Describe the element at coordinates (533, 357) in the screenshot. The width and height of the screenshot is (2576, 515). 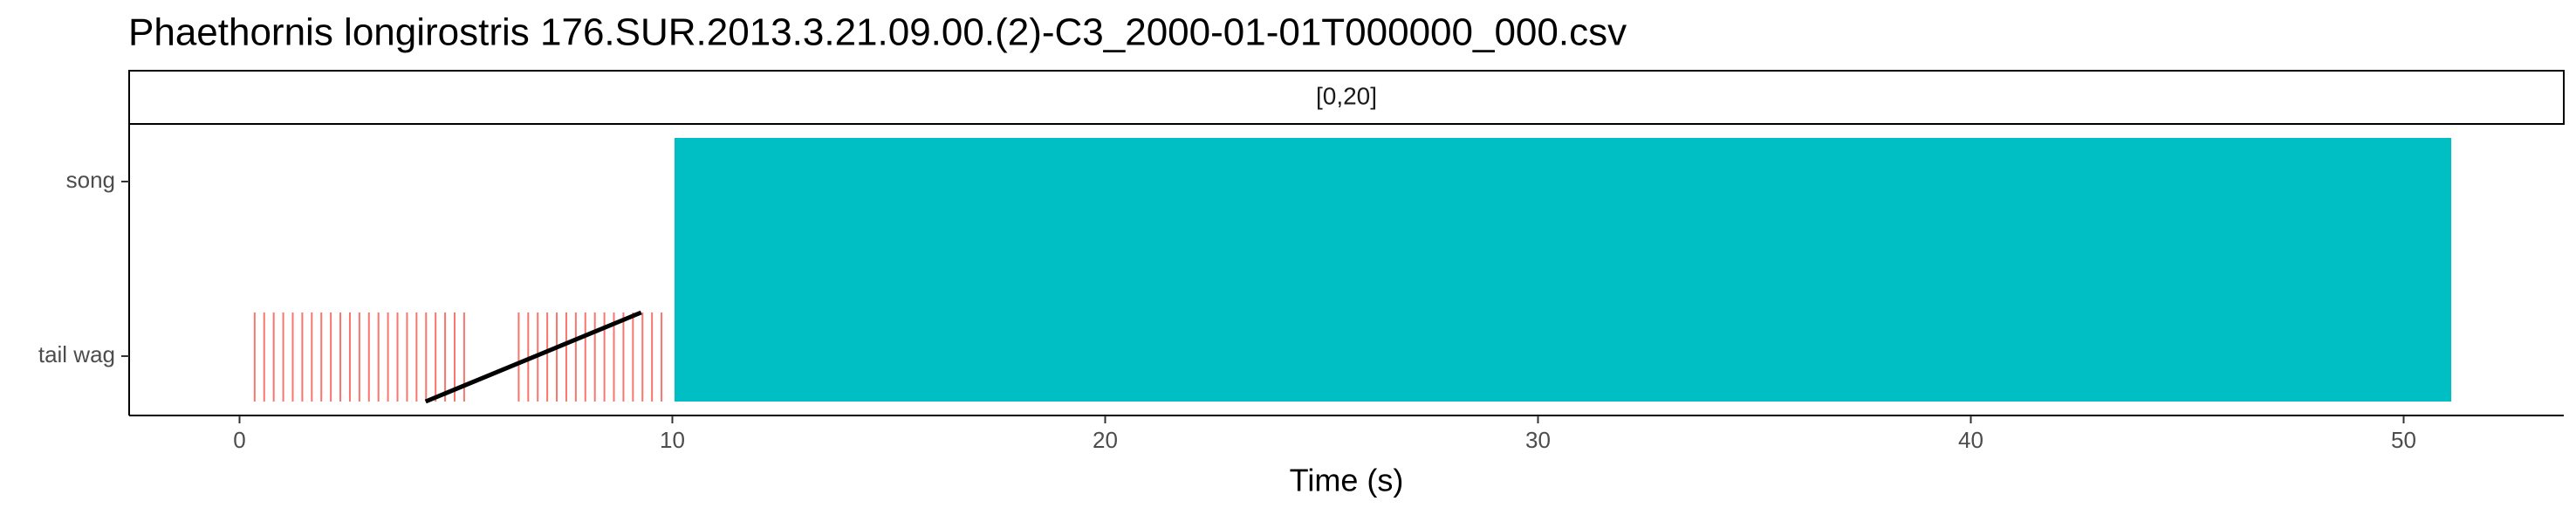
I see `trend-line` at that location.